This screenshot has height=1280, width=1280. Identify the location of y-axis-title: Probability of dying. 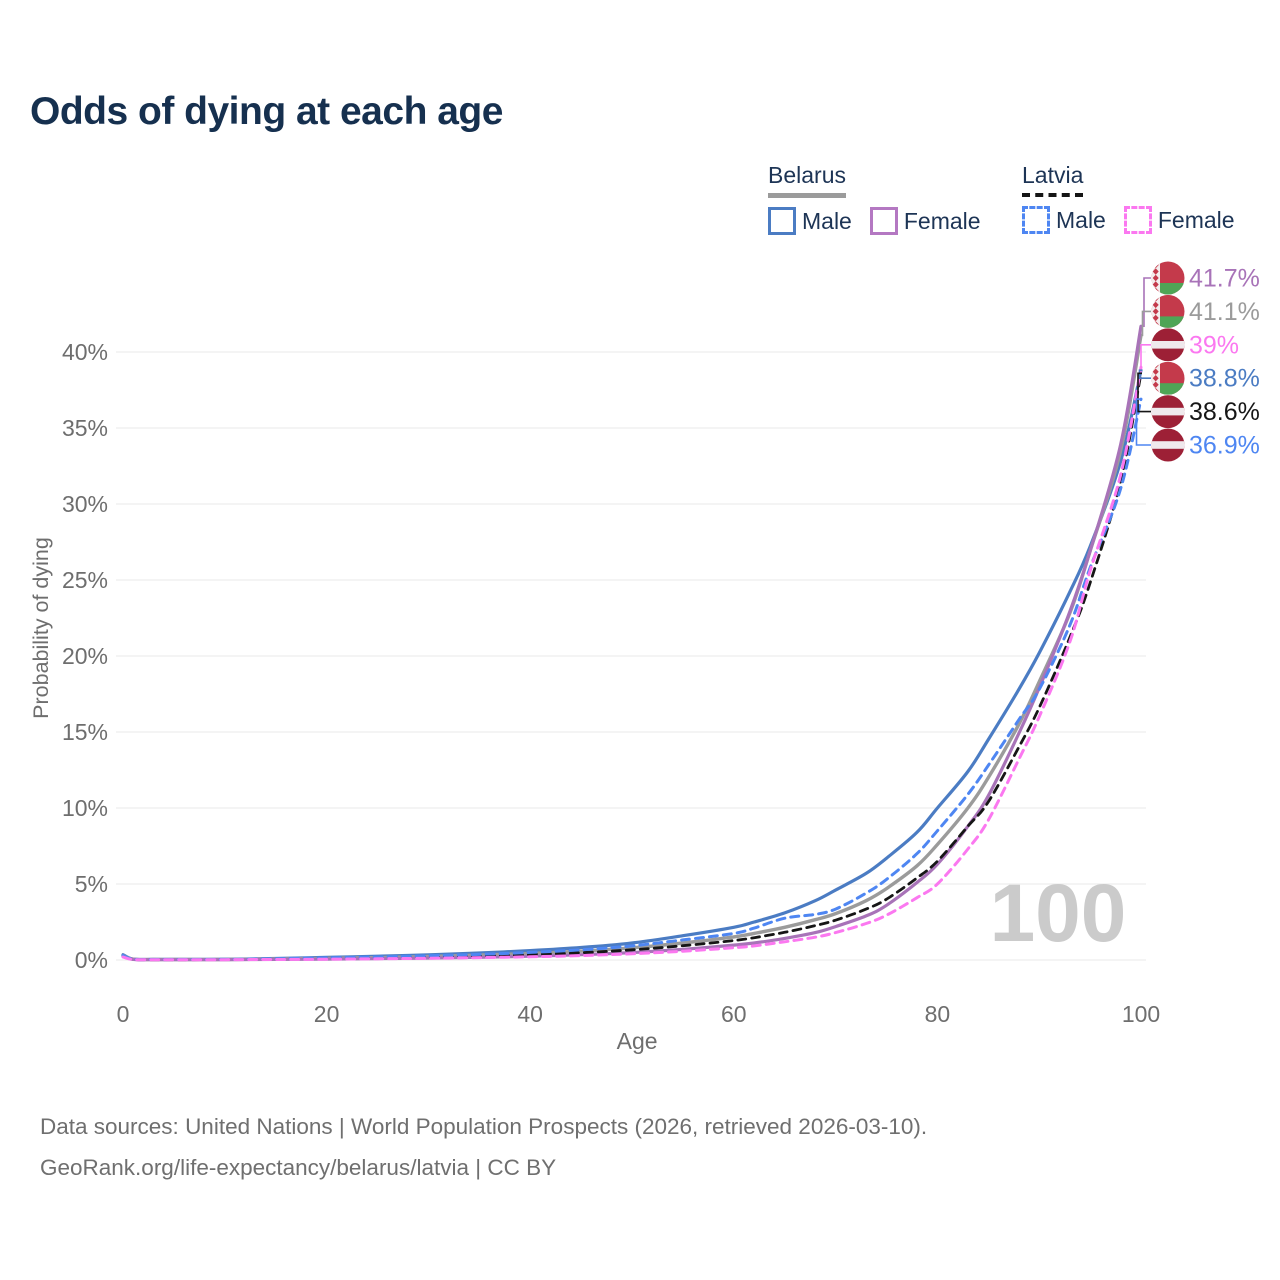
(41, 628).